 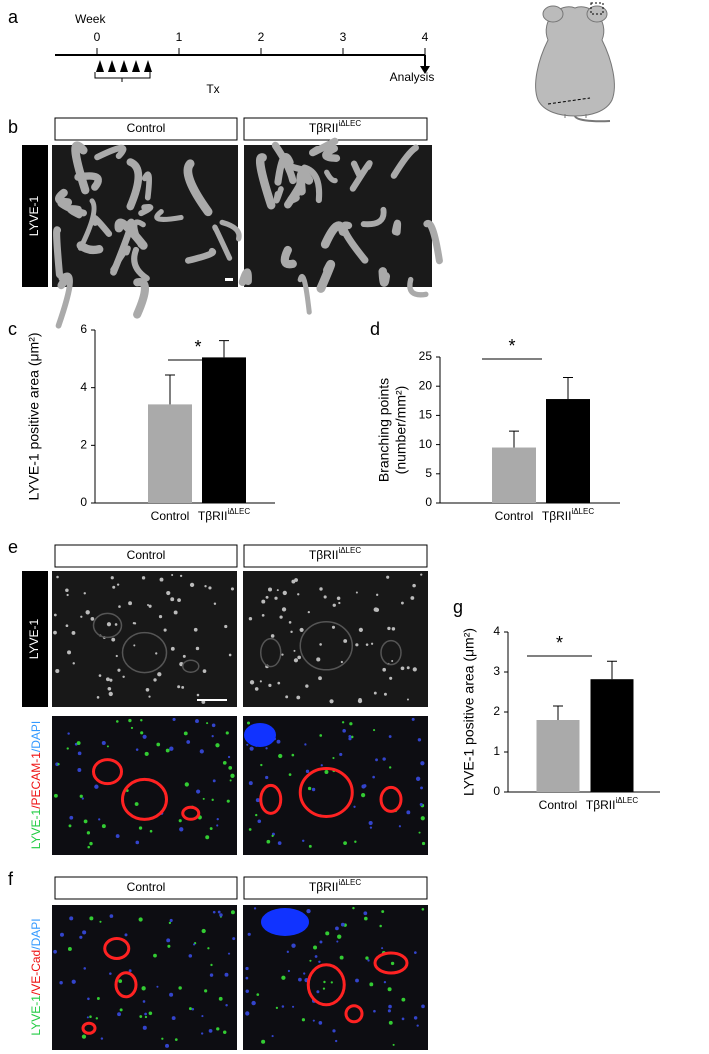 I want to click on significance-label: *, so click(x=559, y=643).